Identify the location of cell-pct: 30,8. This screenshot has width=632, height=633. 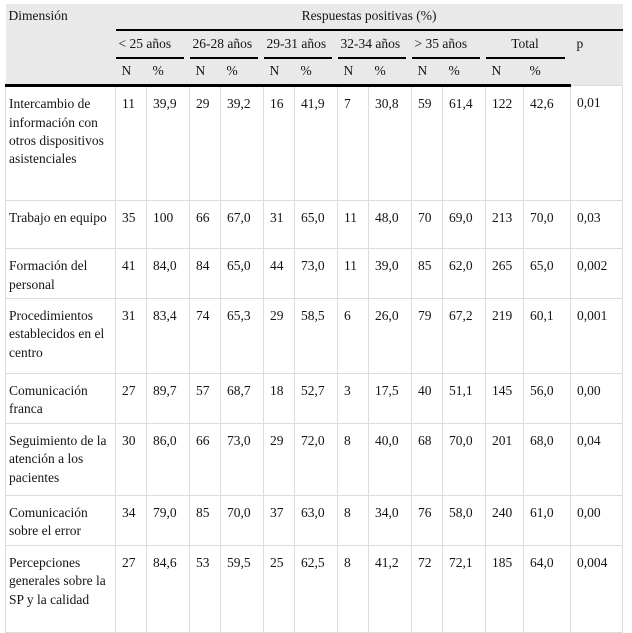
(390, 143).